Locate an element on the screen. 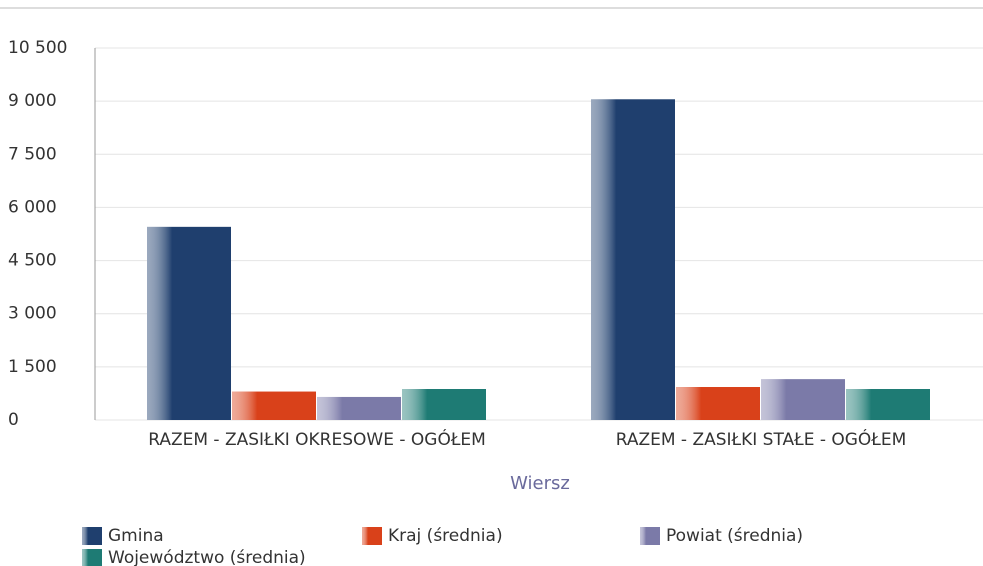 This screenshot has height=566, width=983. y-tick-label: 9 000 is located at coordinates (32, 101).